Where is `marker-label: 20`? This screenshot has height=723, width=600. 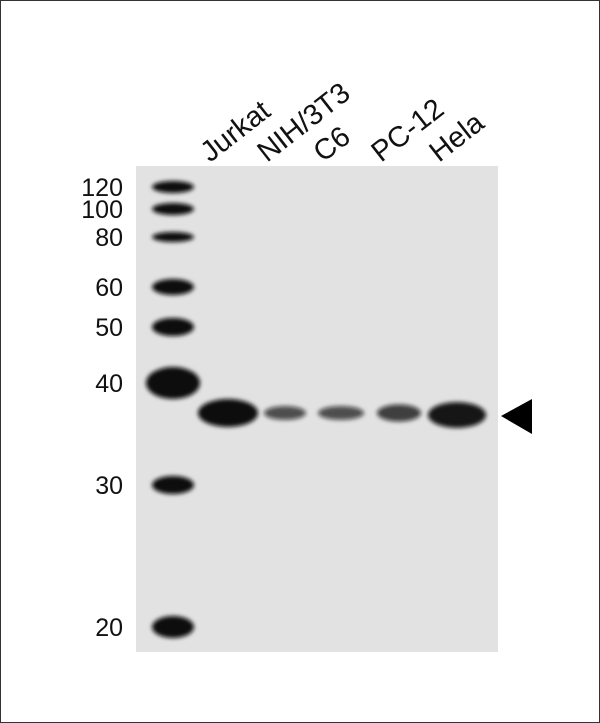 marker-label: 20 is located at coordinates (109, 628).